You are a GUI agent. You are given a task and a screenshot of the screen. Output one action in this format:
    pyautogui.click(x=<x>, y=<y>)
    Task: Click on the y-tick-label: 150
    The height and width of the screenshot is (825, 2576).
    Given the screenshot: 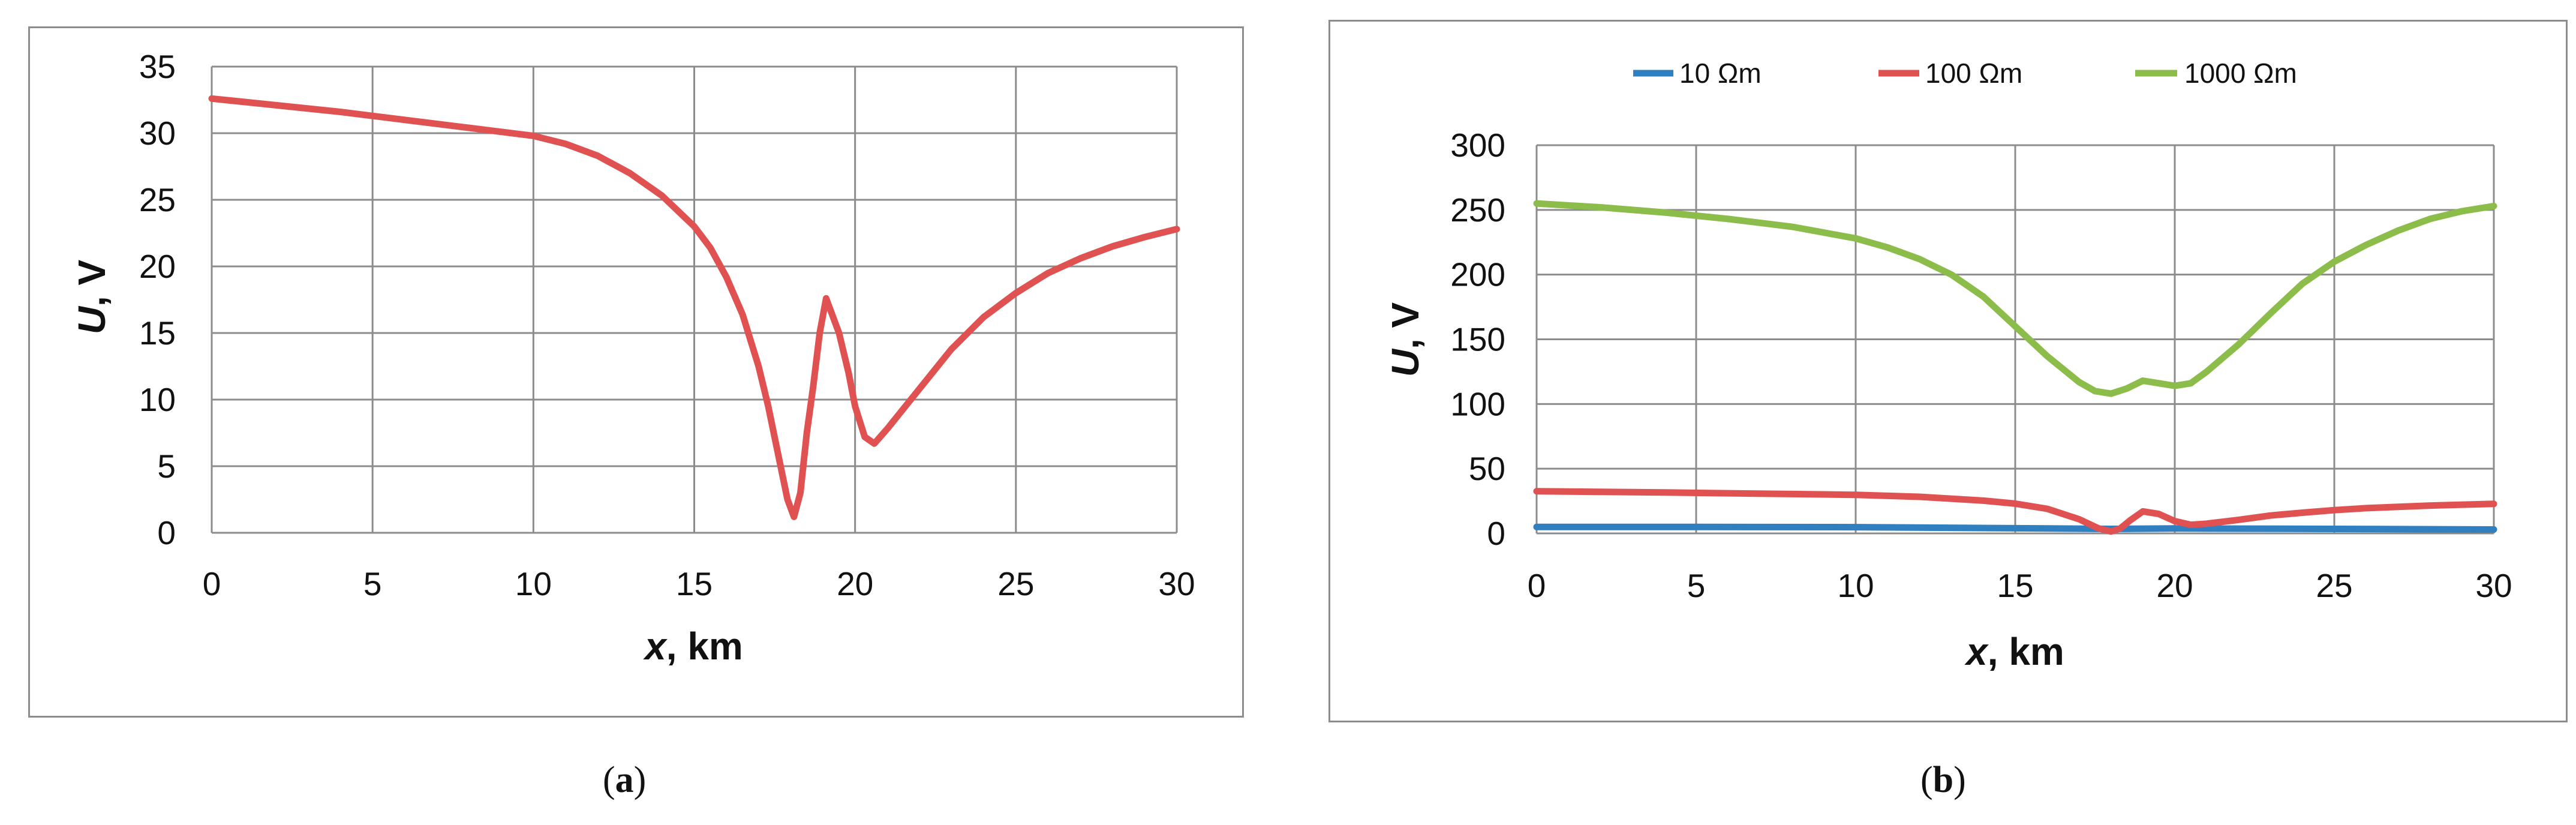 What is the action you would take?
    pyautogui.click(x=1478, y=339)
    